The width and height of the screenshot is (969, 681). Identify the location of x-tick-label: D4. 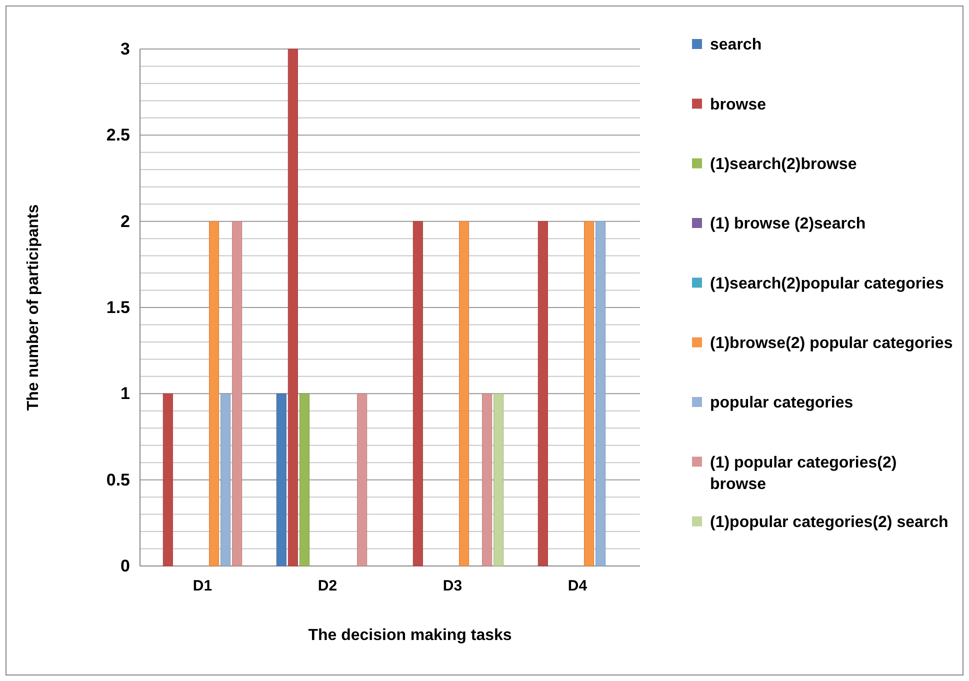
(578, 586).